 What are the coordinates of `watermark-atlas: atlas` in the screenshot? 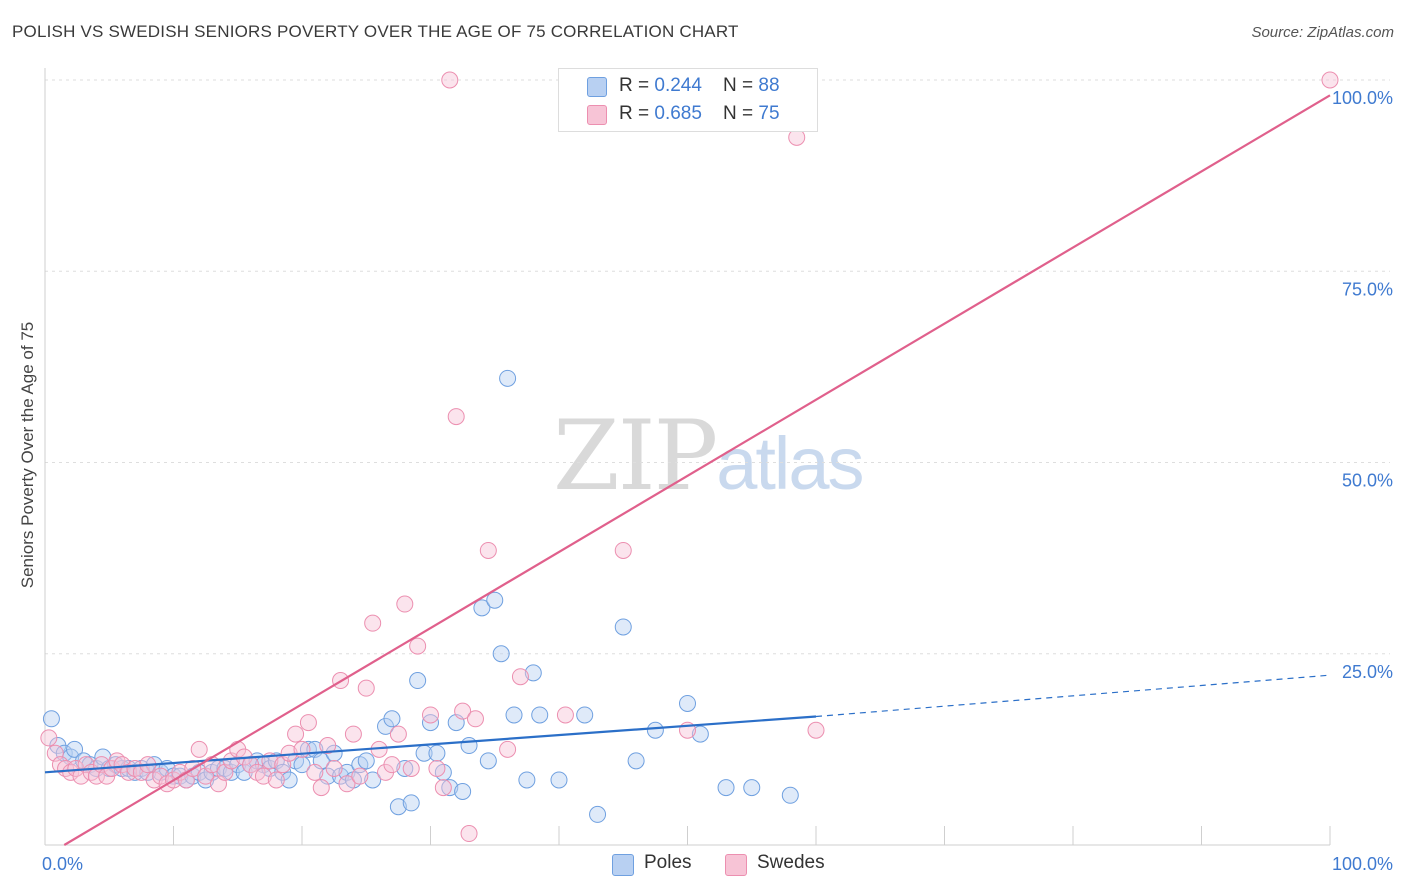 It's located at (790, 463).